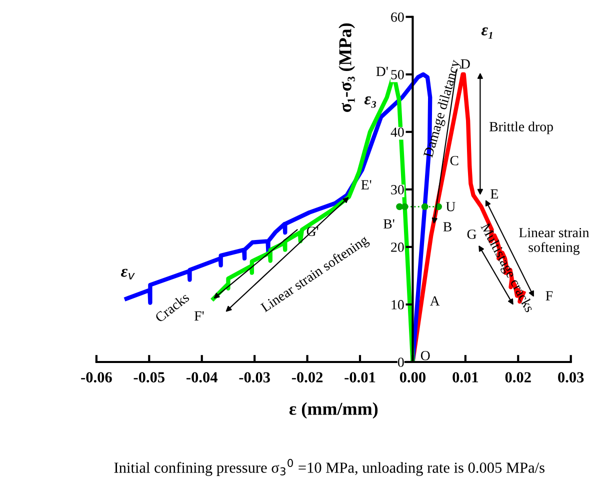 The image size is (599, 482). What do you see at coordinates (454, 161) in the screenshot?
I see `annotation: C` at bounding box center [454, 161].